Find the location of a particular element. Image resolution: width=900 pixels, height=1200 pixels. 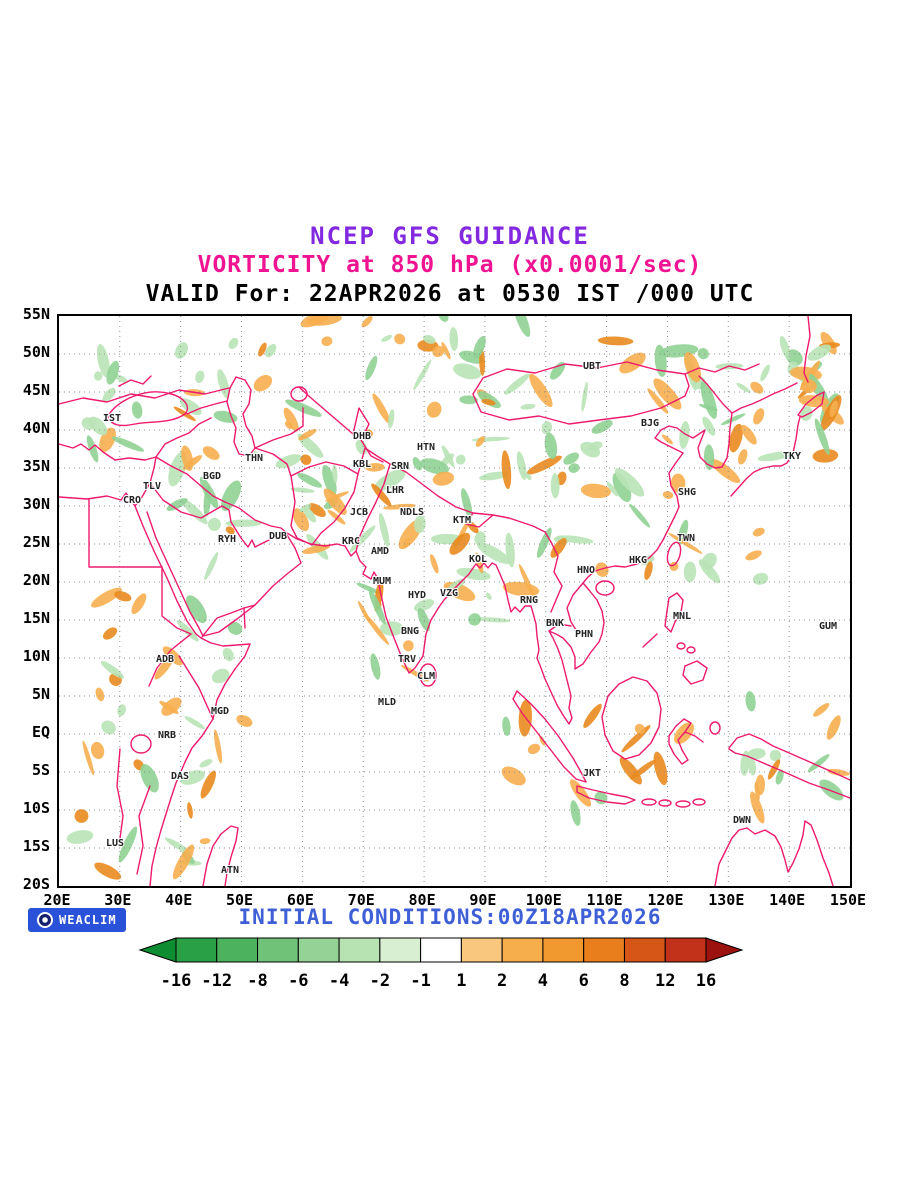

colorbar-tick-6: 6 is located at coordinates (584, 981).